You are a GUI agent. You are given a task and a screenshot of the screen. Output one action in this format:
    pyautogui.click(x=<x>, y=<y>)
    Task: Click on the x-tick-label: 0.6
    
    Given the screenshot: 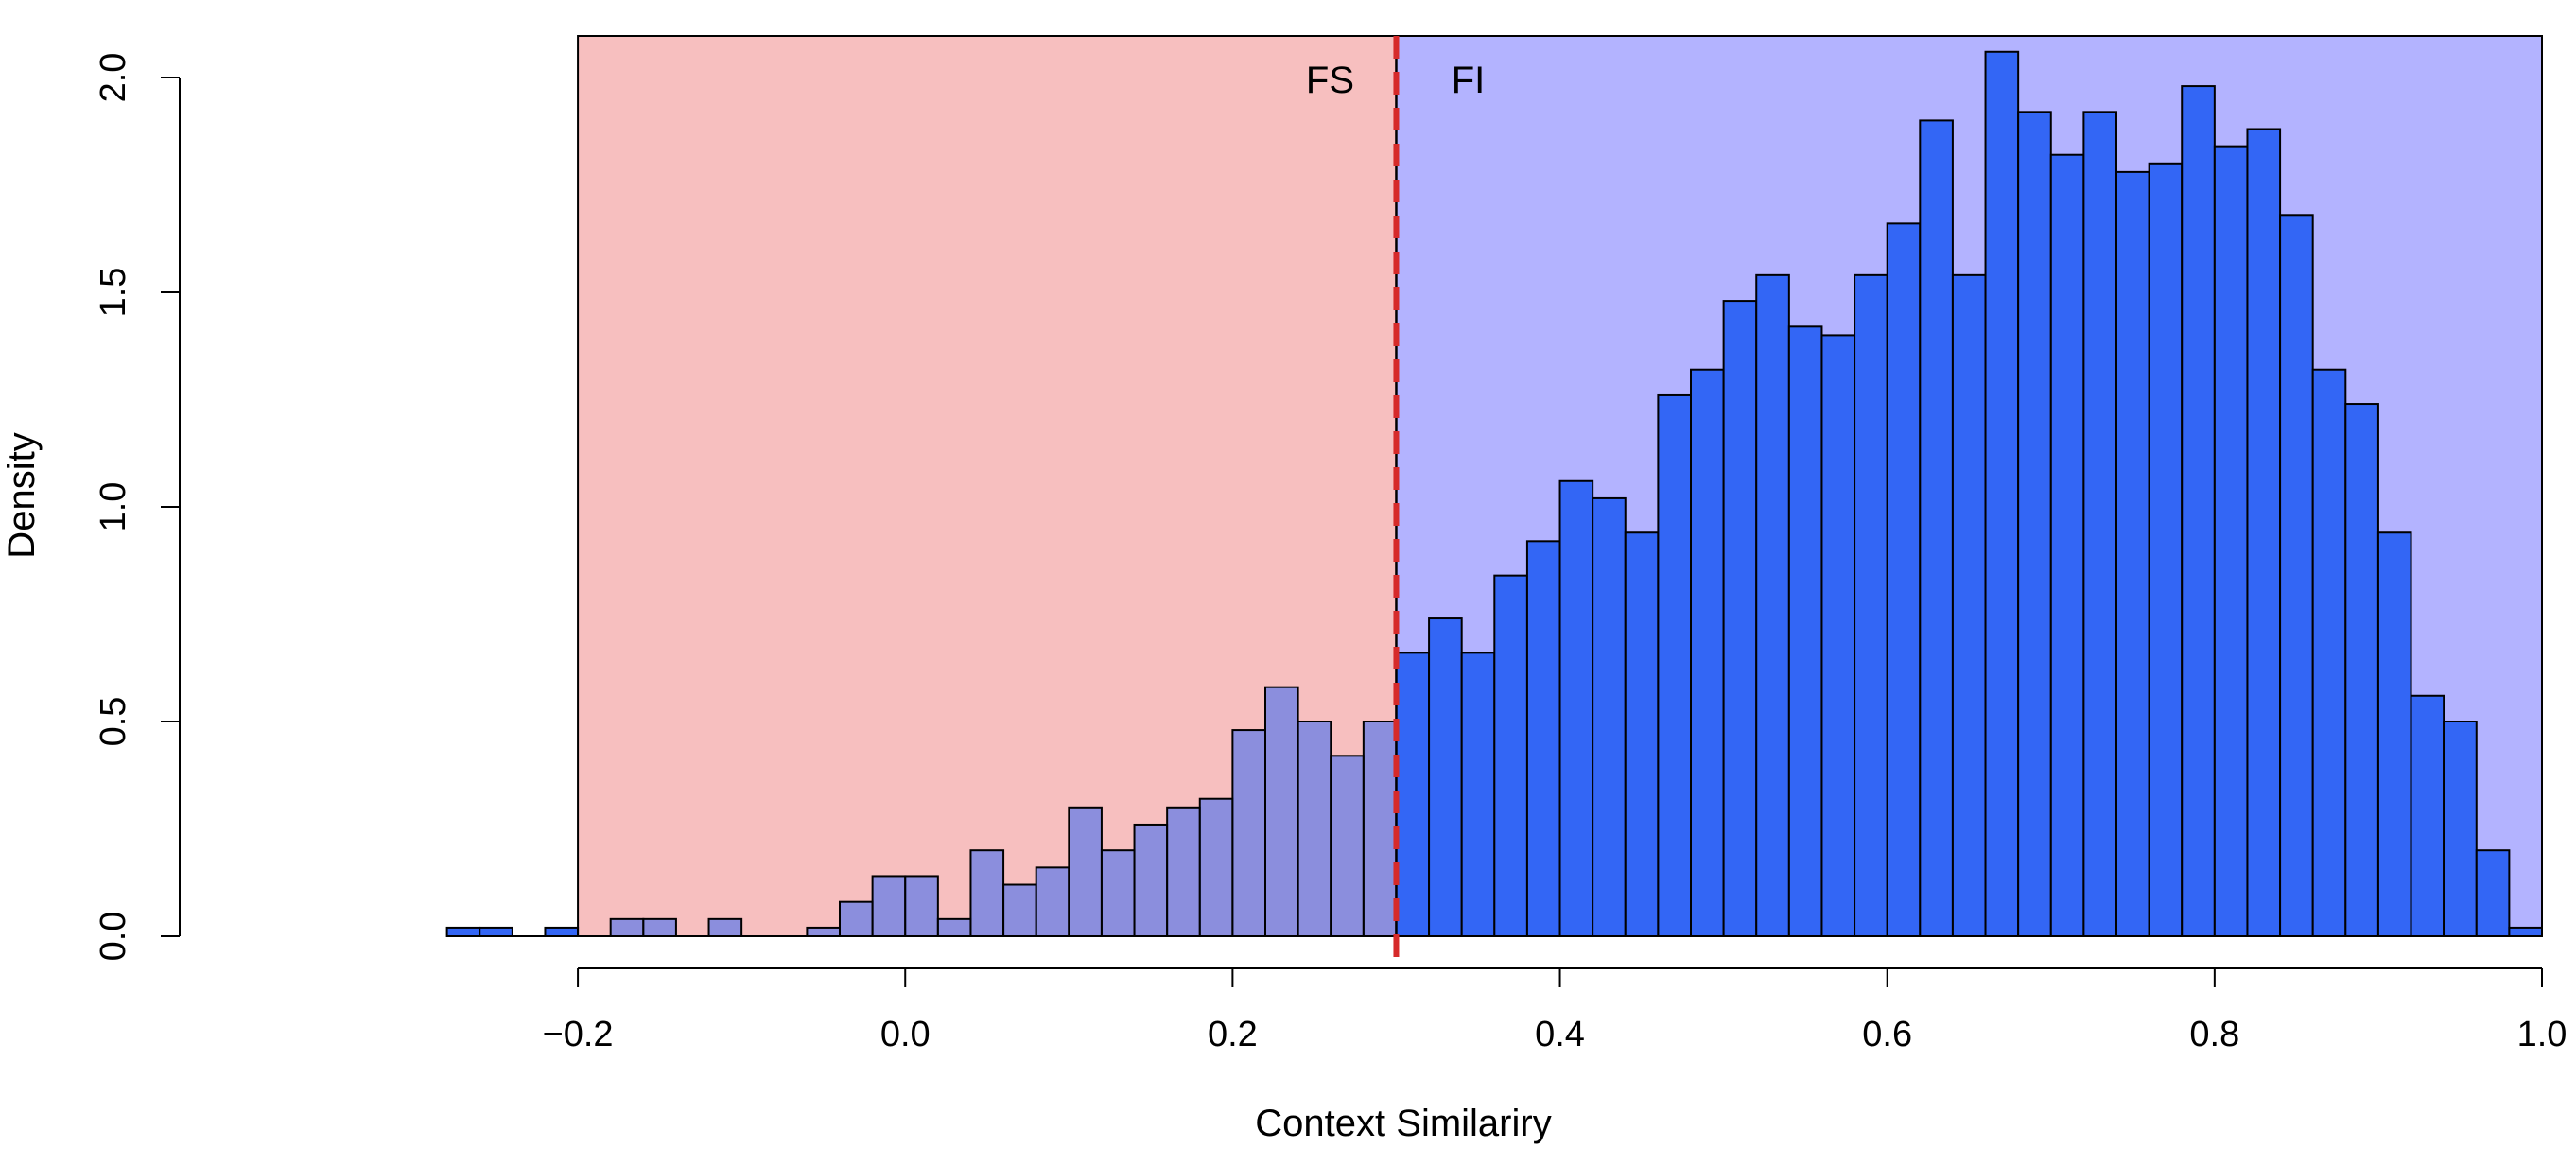 What is the action you would take?
    pyautogui.click(x=1887, y=1034)
    